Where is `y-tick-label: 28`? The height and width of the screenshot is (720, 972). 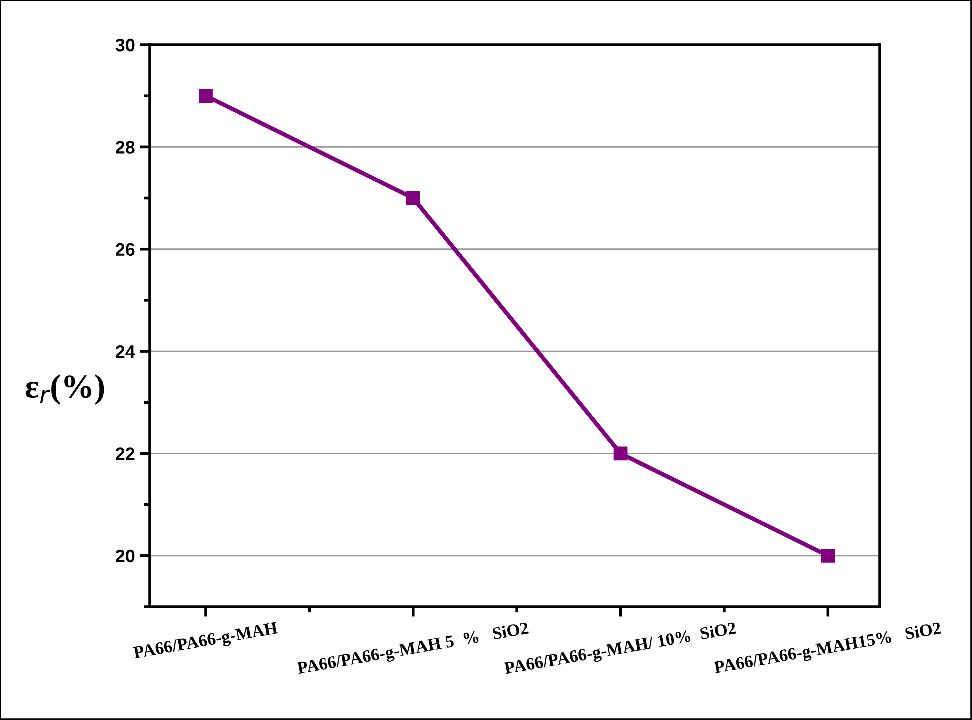
y-tick-label: 28 is located at coordinates (125, 147).